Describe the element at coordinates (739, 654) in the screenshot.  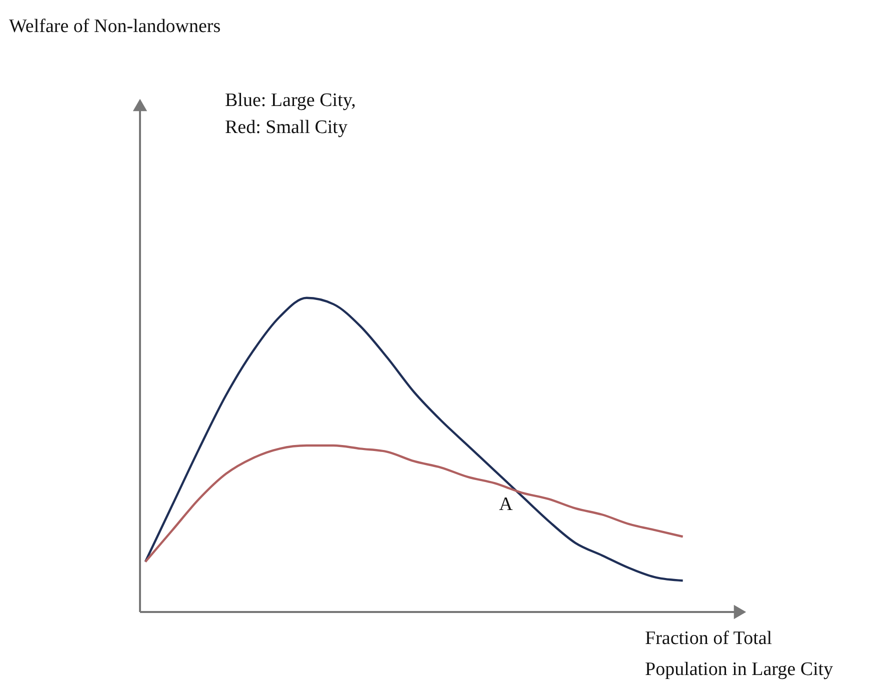
I see `x-axis-title: Fraction of Total Population in Large City` at that location.